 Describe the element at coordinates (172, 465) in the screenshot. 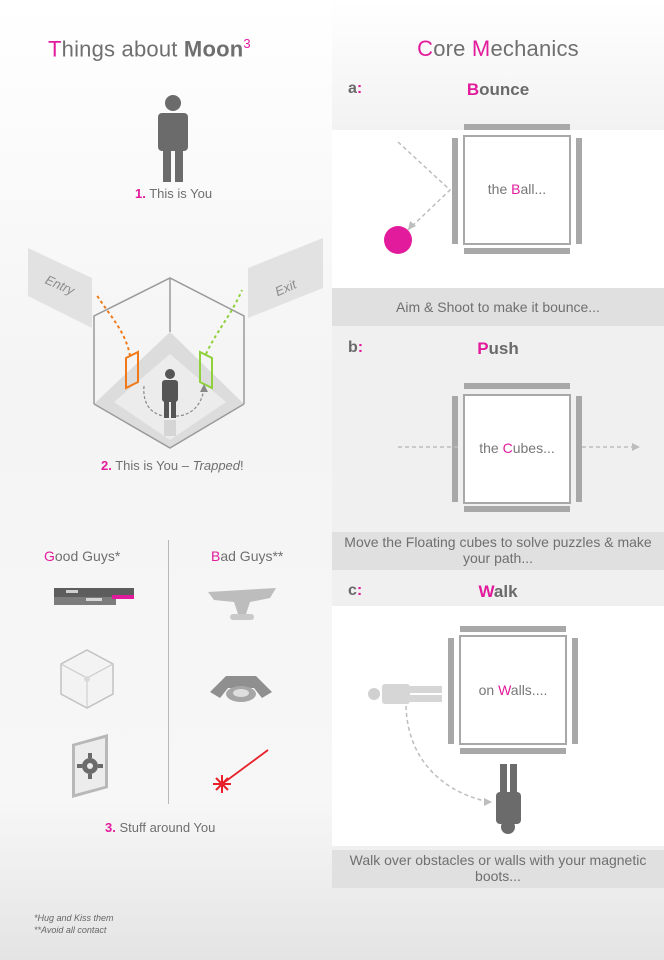

I see `caption-trapped: 2. This is You – Trapped!` at that location.